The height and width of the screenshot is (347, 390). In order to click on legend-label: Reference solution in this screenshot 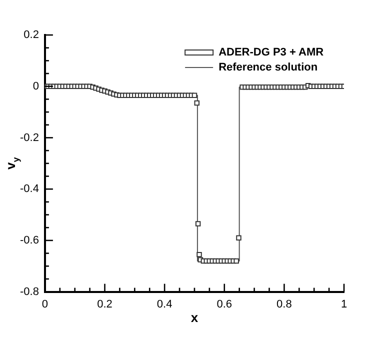, I will do `click(268, 68)`.